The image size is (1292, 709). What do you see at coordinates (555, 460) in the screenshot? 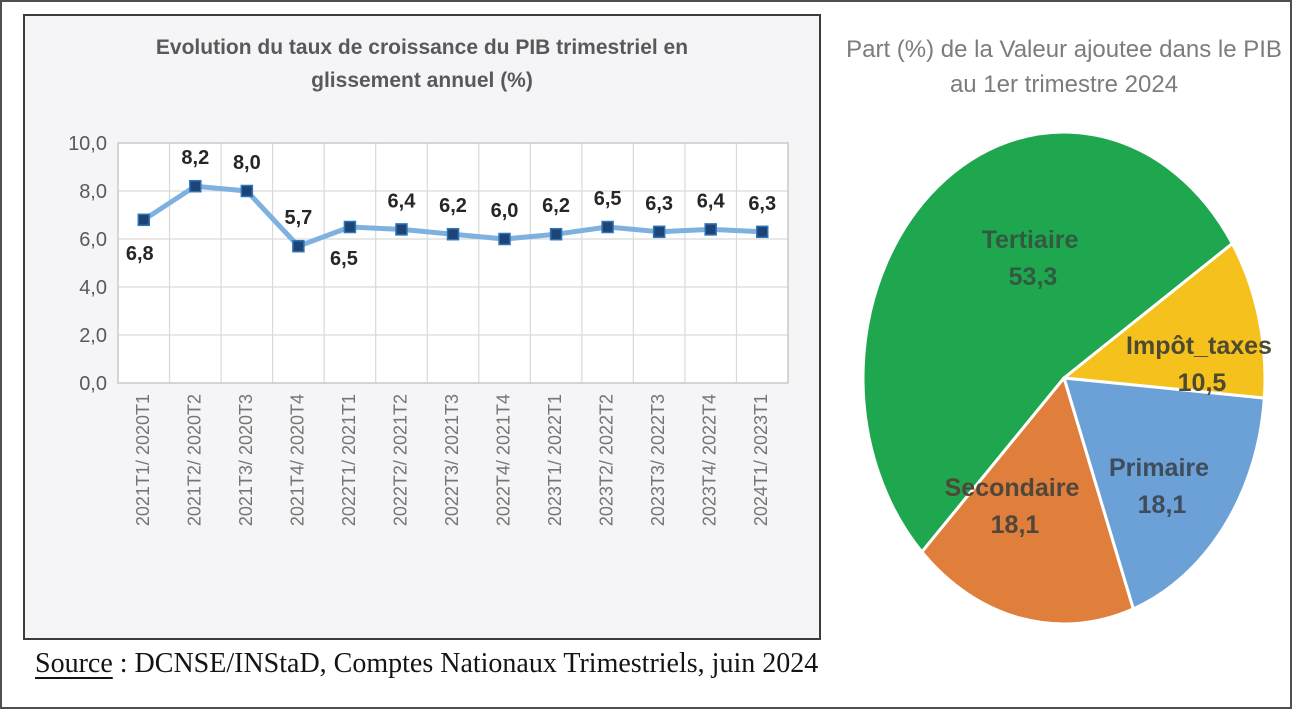
I see `x-tick-label: 2023T1/ 2022T1` at bounding box center [555, 460].